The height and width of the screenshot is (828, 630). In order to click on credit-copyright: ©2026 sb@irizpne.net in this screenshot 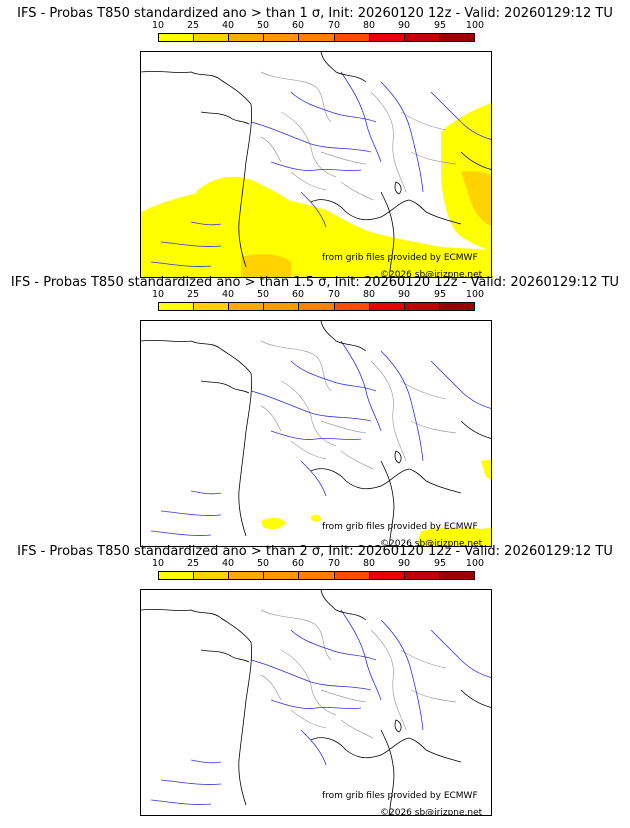, I will do `click(431, 812)`.